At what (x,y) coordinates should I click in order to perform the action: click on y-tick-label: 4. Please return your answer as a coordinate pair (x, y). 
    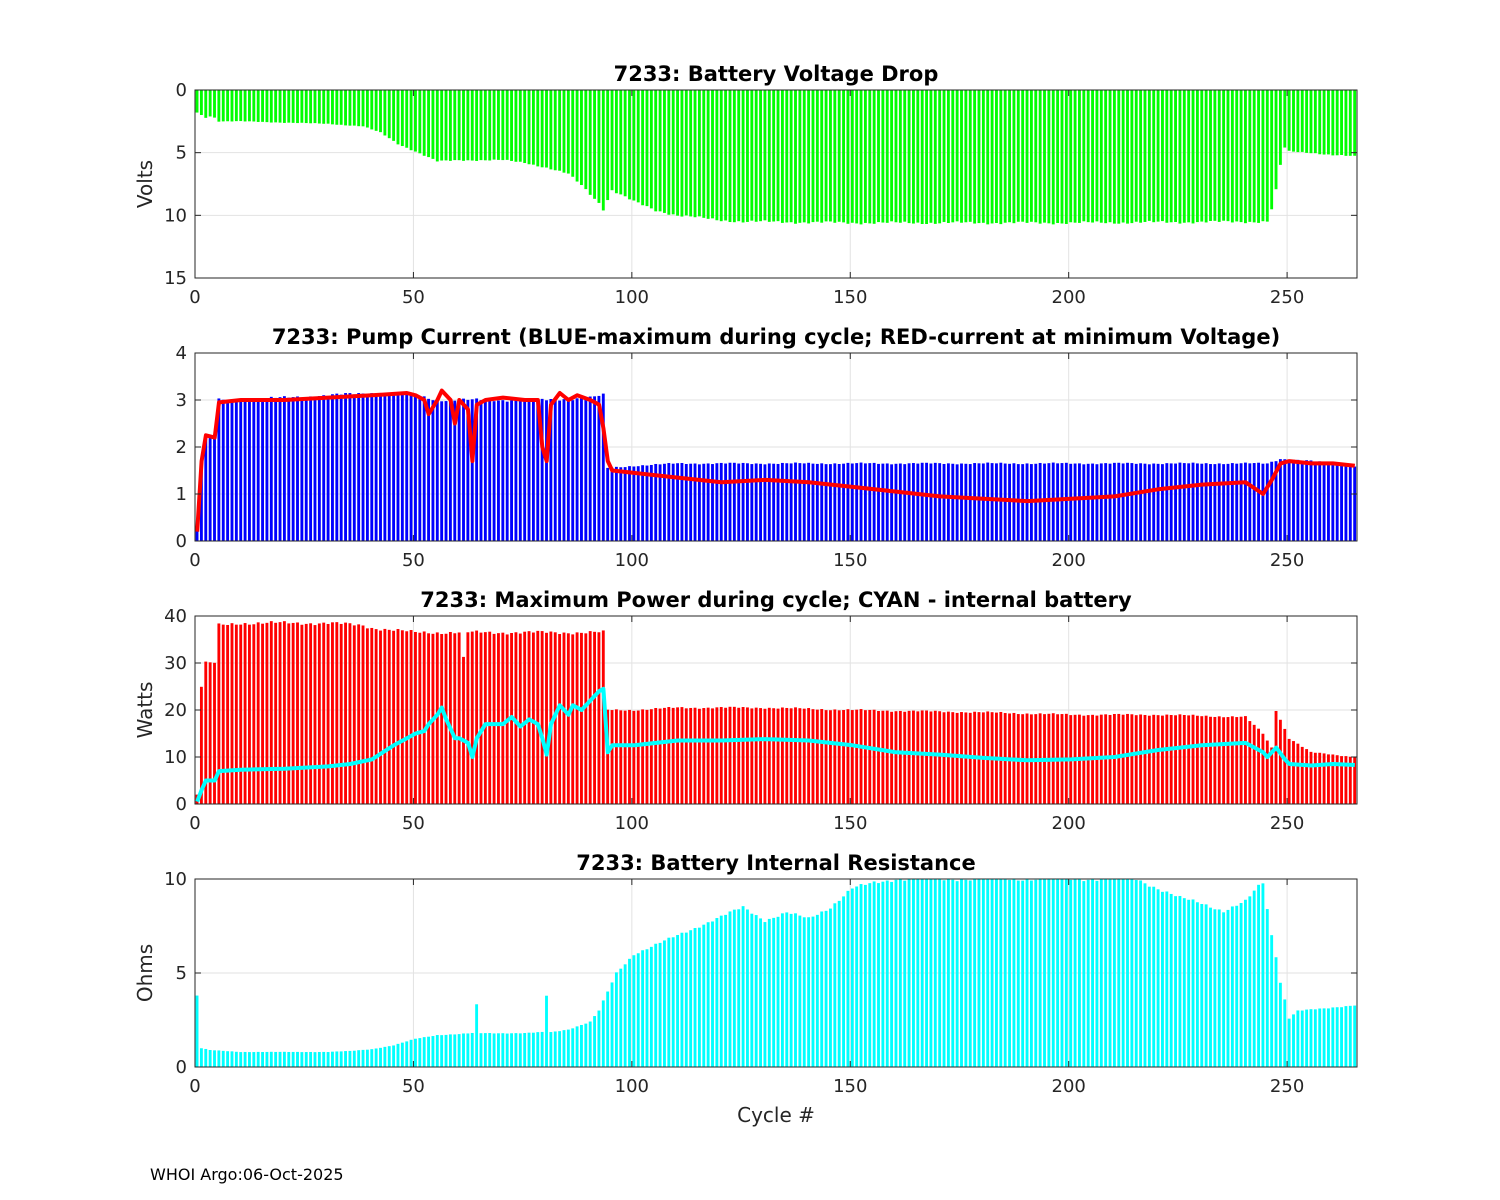
    Looking at the image, I should click on (181, 353).